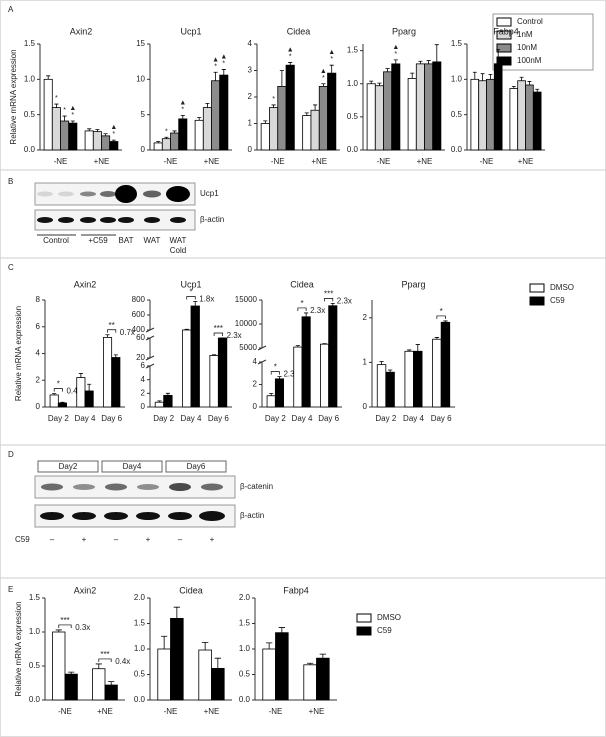 The width and height of the screenshot is (606, 737). Describe the element at coordinates (139, 314) in the screenshot. I see `y-tick-label: 600` at that location.